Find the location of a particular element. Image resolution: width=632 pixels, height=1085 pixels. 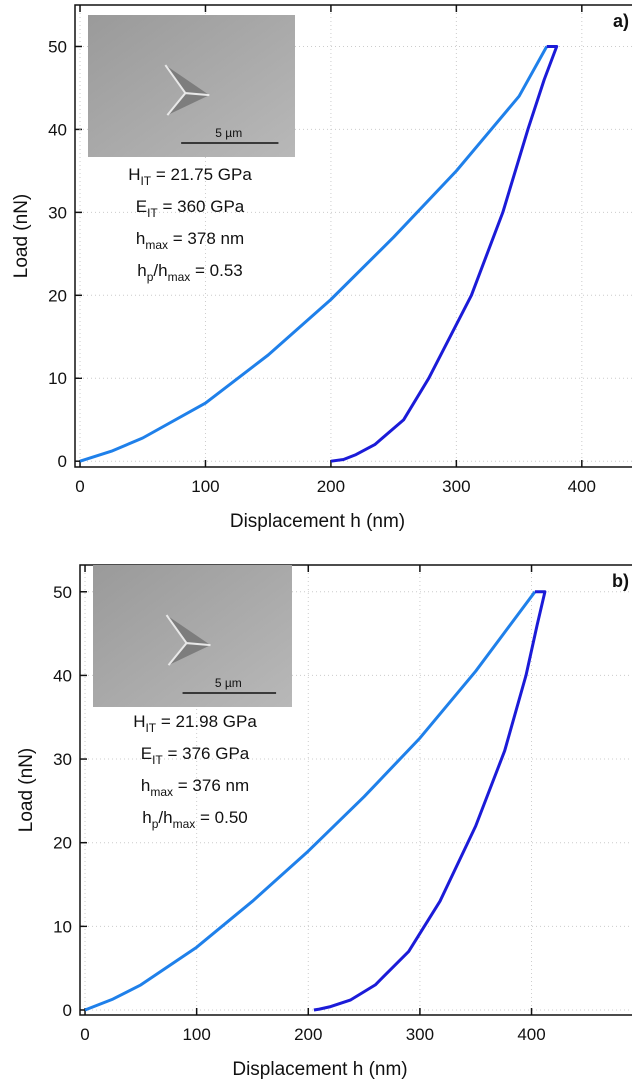

annotation-text: = 0.50 is located at coordinates (221, 817).